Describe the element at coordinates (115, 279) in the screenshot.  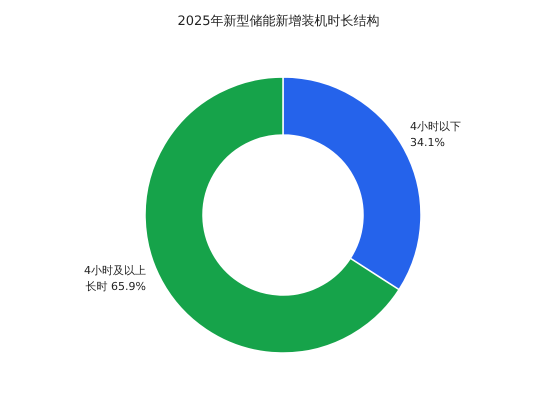
I see `slice-label: 4小时及以上长时 65.9%` at that location.